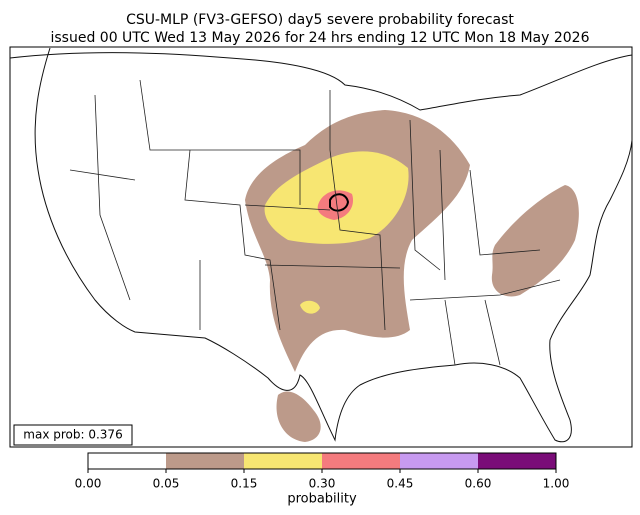  What do you see at coordinates (322, 471) in the screenshot?
I see `colorbar: 0.00 0.05 0.15 0.30 0.45 0.60 1.00` at bounding box center [322, 471].